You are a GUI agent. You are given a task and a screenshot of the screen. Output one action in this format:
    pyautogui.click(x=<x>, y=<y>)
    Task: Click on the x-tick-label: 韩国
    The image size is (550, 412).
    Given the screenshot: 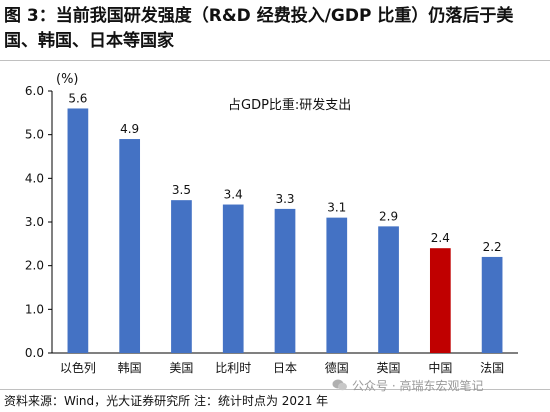 What is the action you would take?
    pyautogui.click(x=130, y=367)
    